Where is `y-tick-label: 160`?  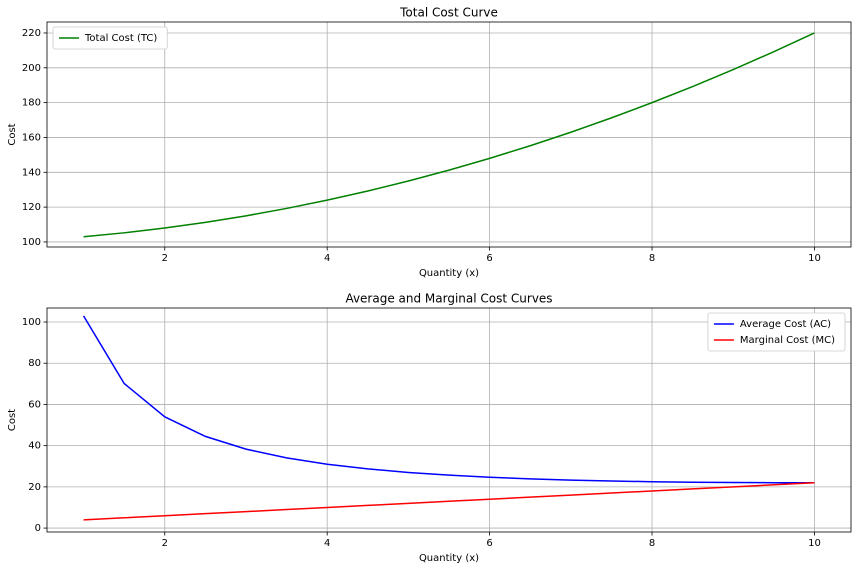
y-tick-label: 160 is located at coordinates (31, 137).